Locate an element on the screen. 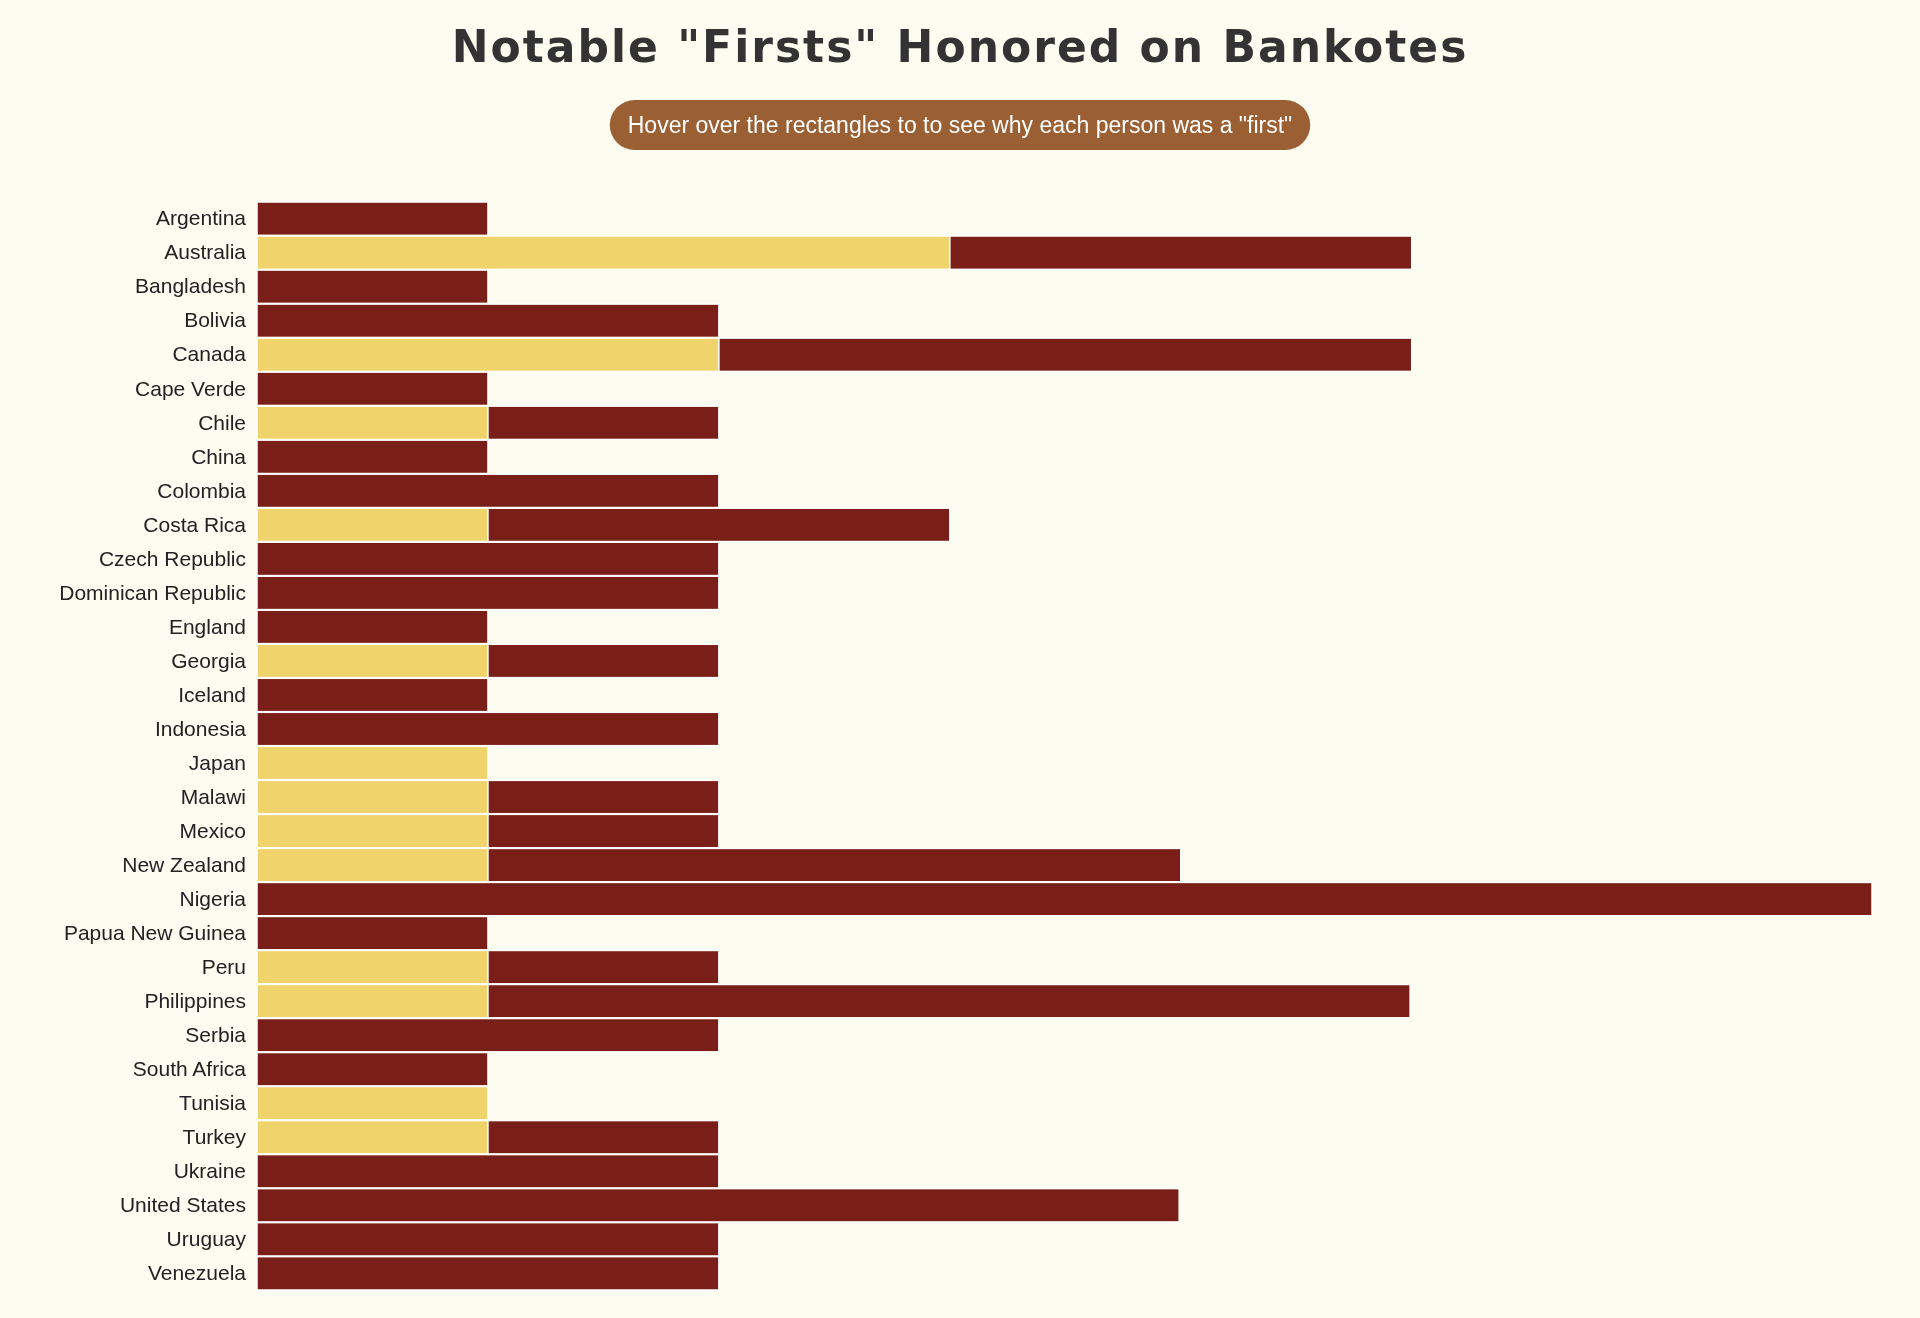  y-tick-label: Mexico is located at coordinates (212, 830).